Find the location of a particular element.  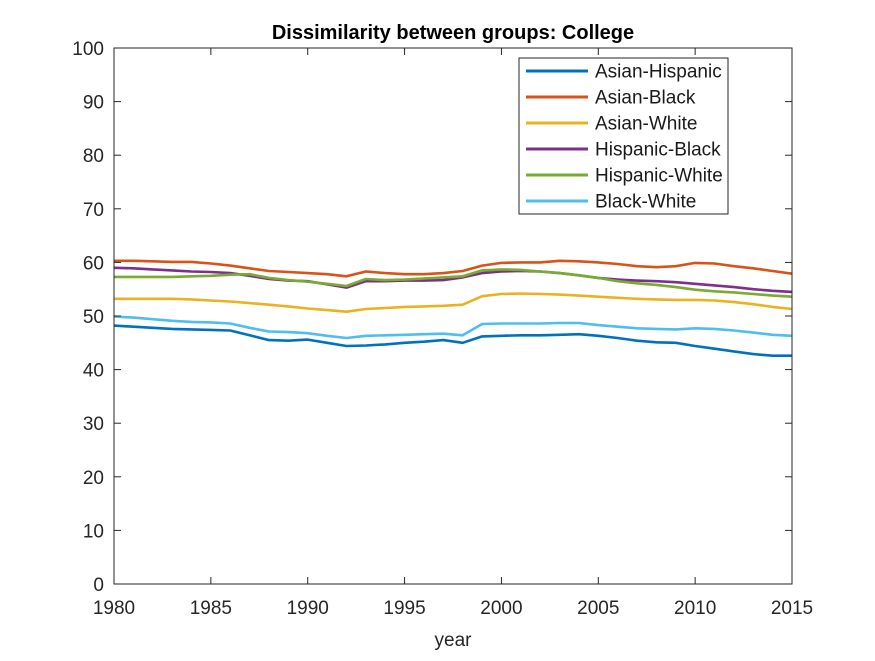

x-tick-label: 2010 is located at coordinates (695, 608).